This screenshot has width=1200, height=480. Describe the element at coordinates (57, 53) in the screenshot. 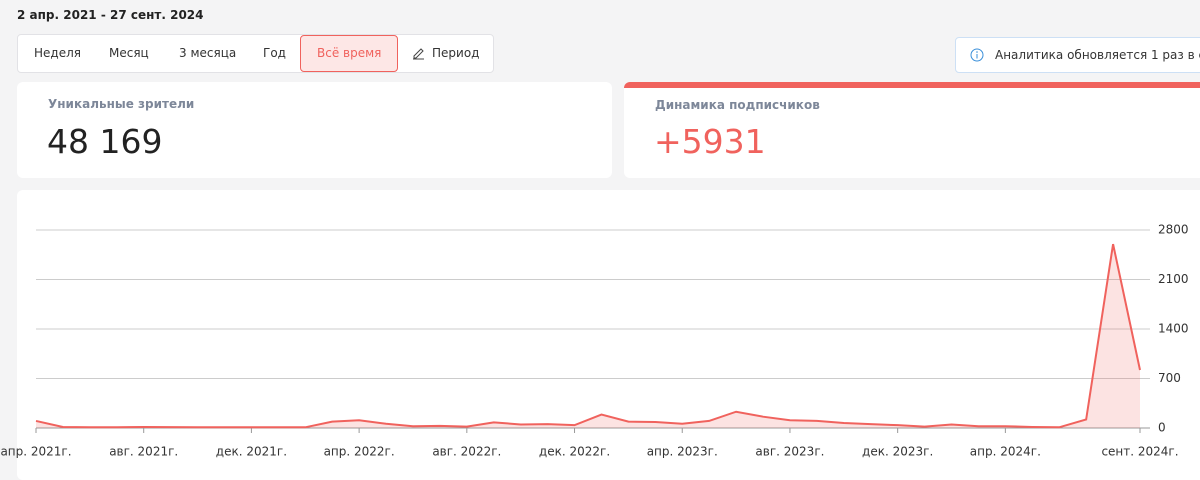

I see `tab: Неделя` at that location.